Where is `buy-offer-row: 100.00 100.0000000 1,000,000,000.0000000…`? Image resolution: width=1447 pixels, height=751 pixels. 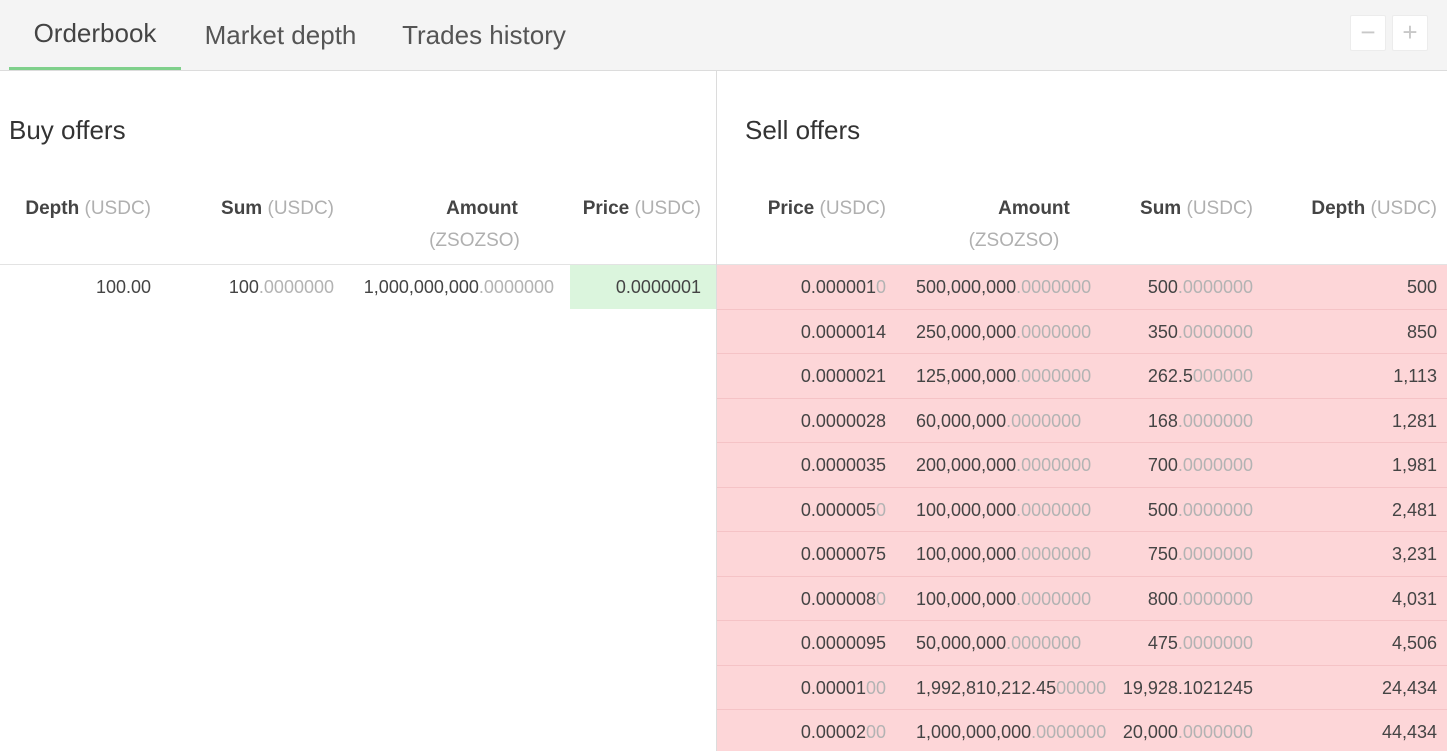
buy-offer-row: 100.00 100.0000000 1,000,000,000.0000000… is located at coordinates (358, 287).